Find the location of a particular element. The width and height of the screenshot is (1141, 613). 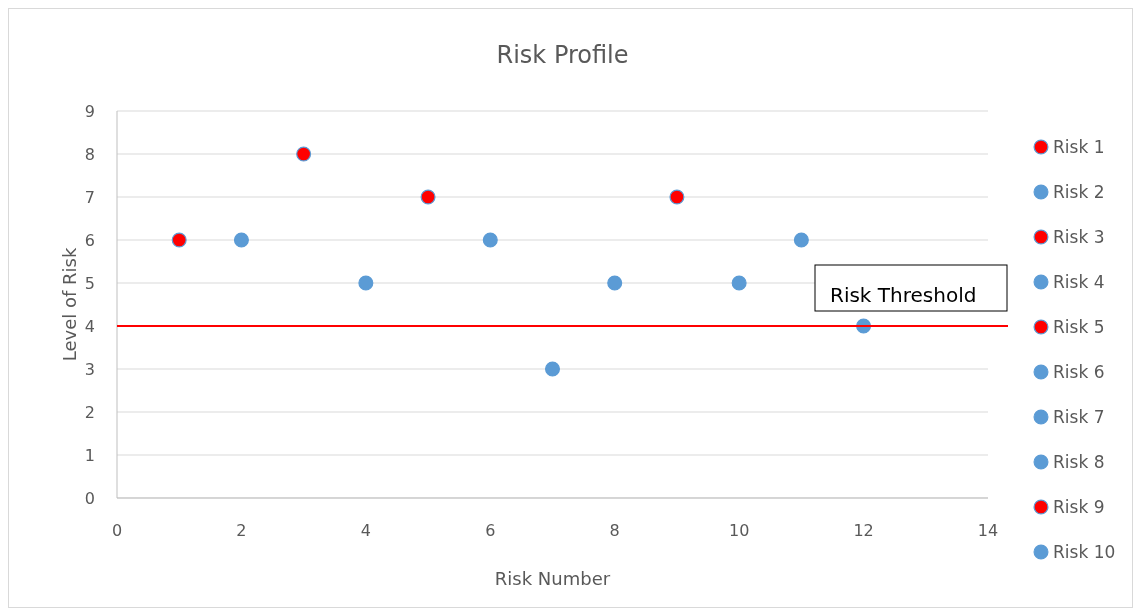

legend-label: Risk 1 is located at coordinates (1079, 146).